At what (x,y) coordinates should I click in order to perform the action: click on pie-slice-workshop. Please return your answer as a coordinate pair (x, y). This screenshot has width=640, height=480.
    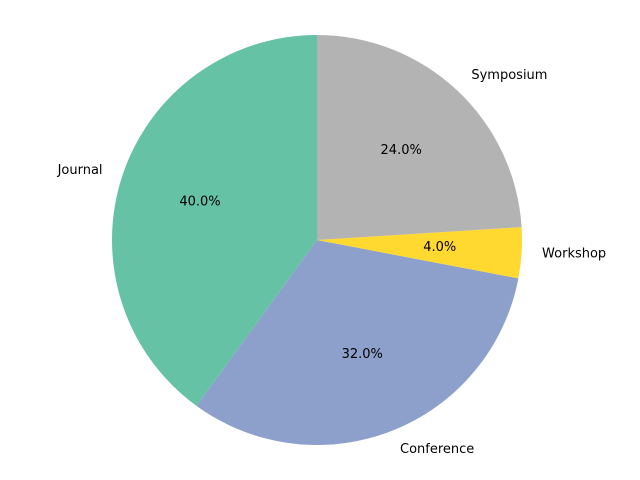
    Looking at the image, I should click on (419, 253).